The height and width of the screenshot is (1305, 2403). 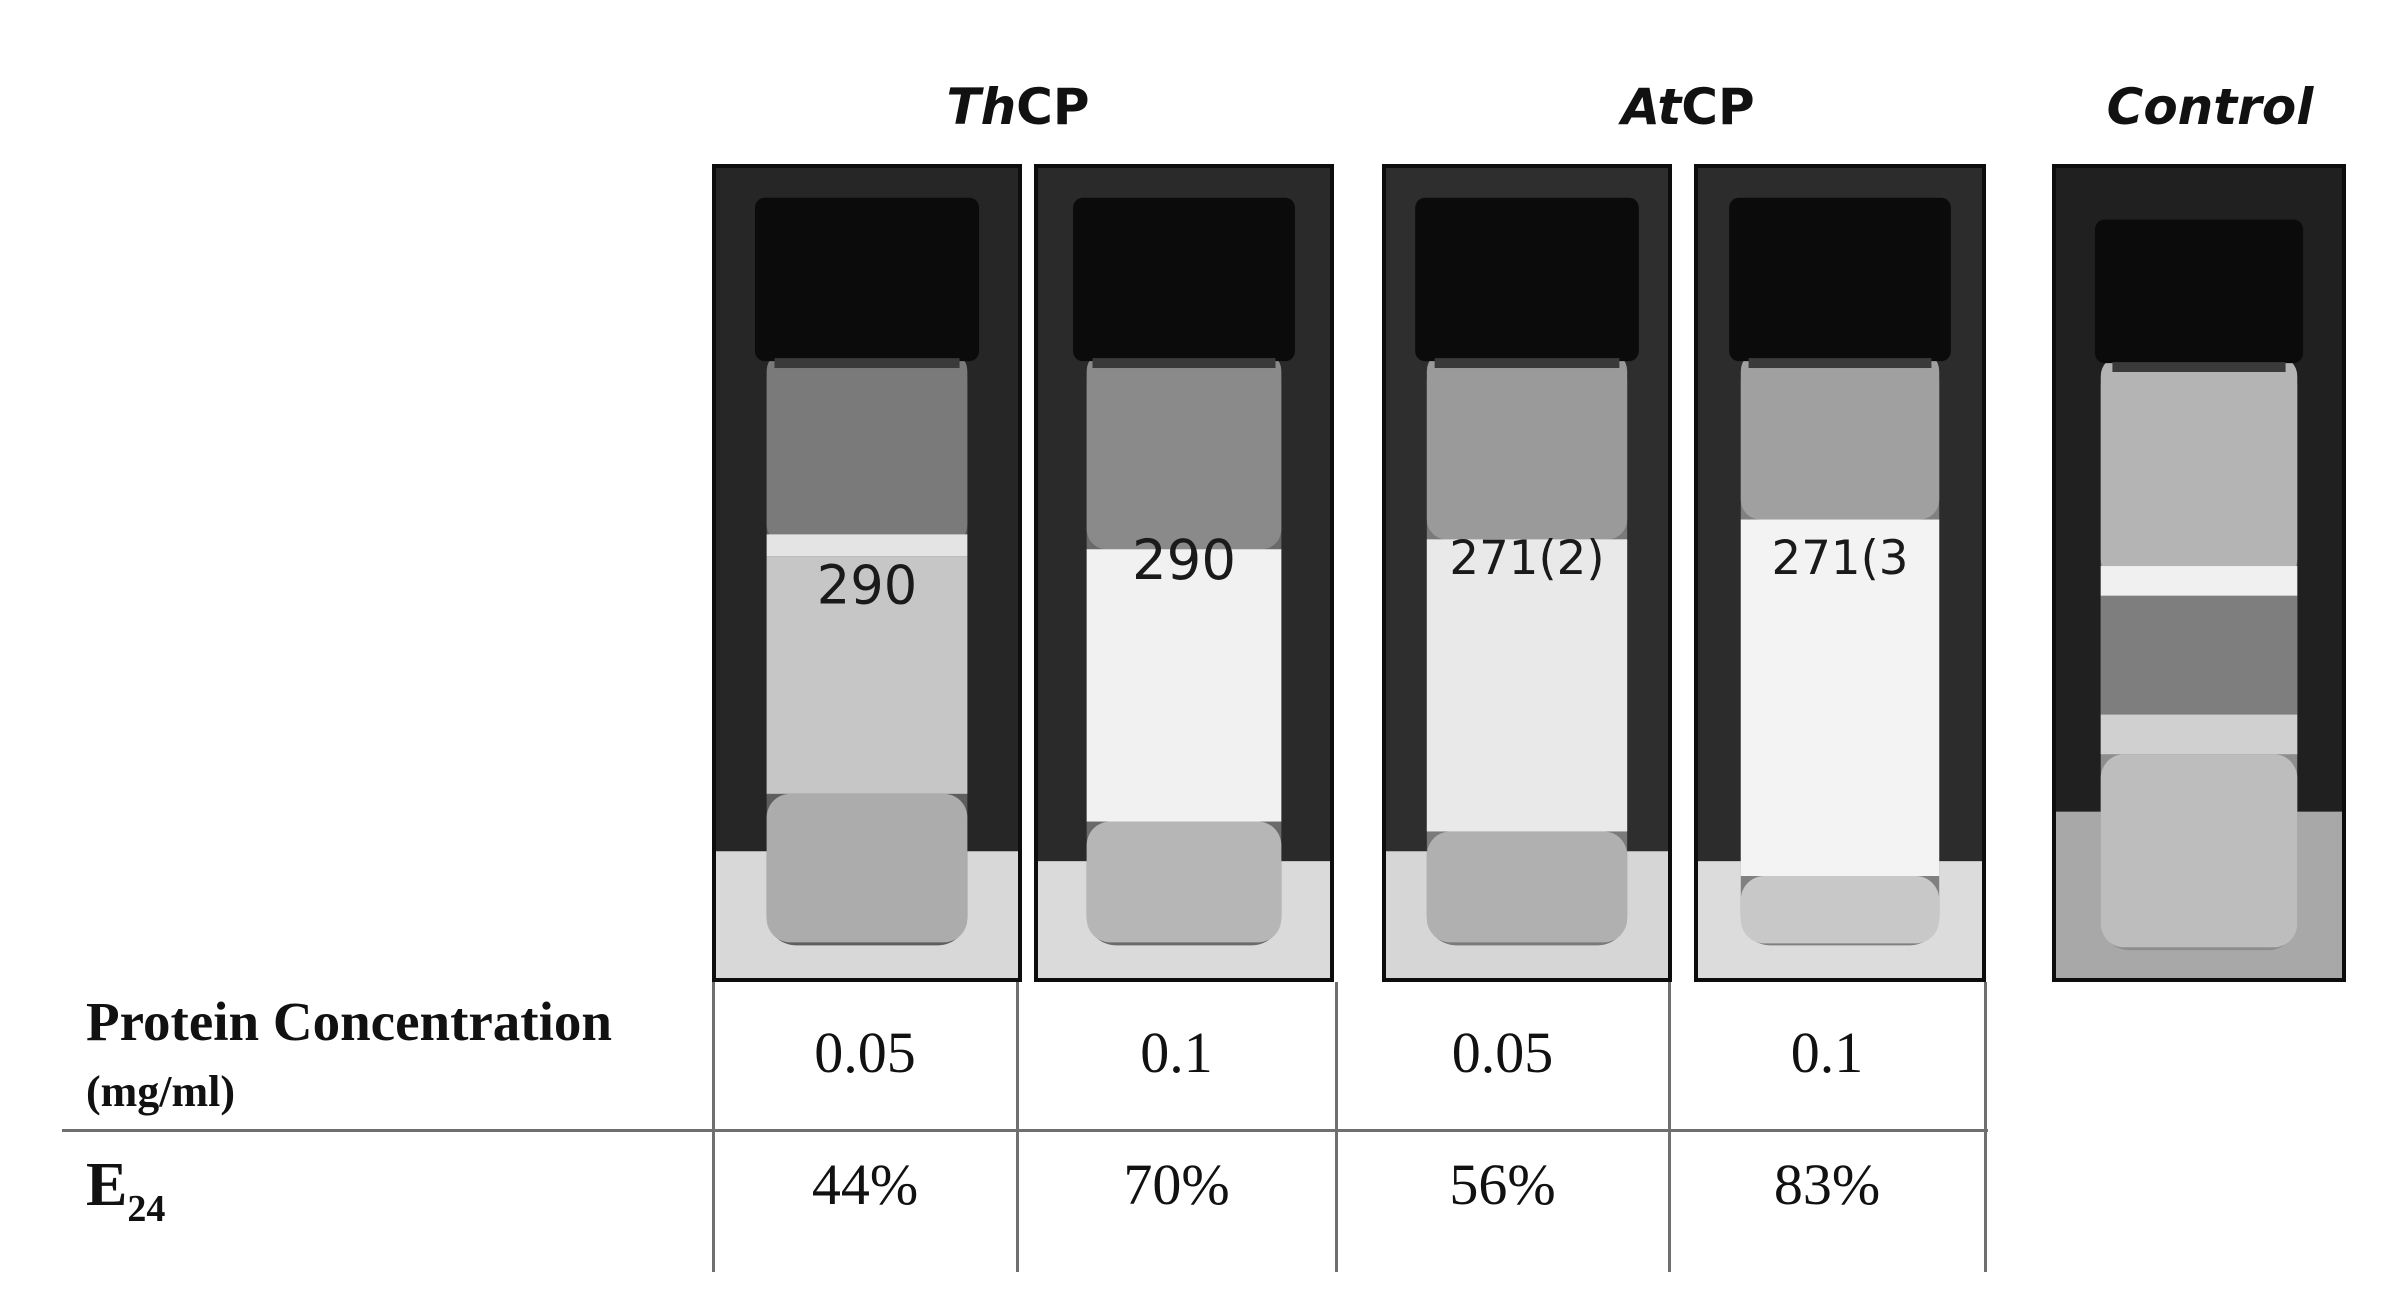 I want to click on vial-photo-thcp-0-05: 290, so click(x=867, y=573).